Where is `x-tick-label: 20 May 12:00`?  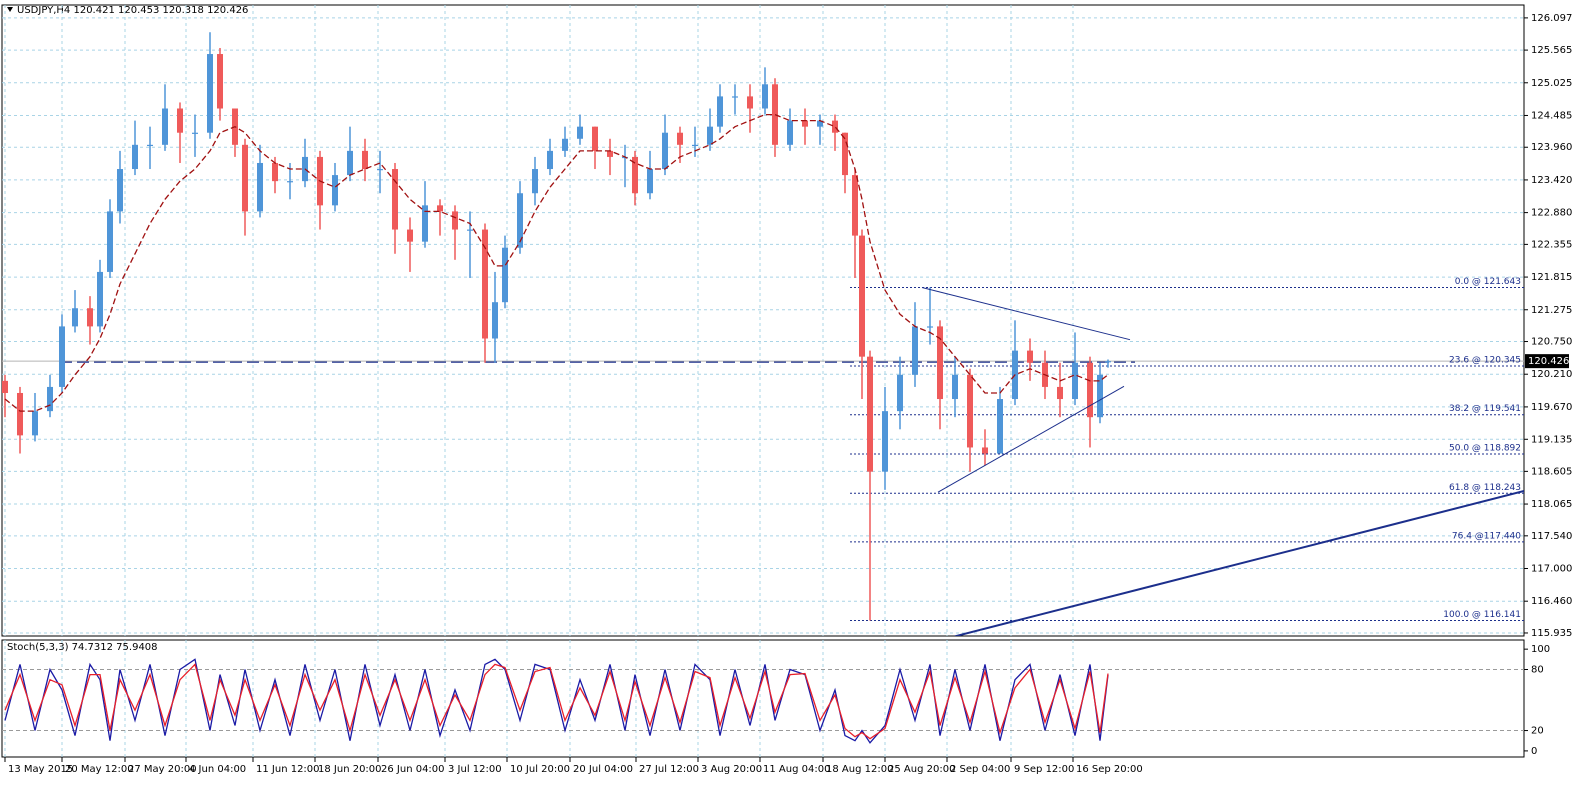
x-tick-label: 20 May 12:00 is located at coordinates (99, 769).